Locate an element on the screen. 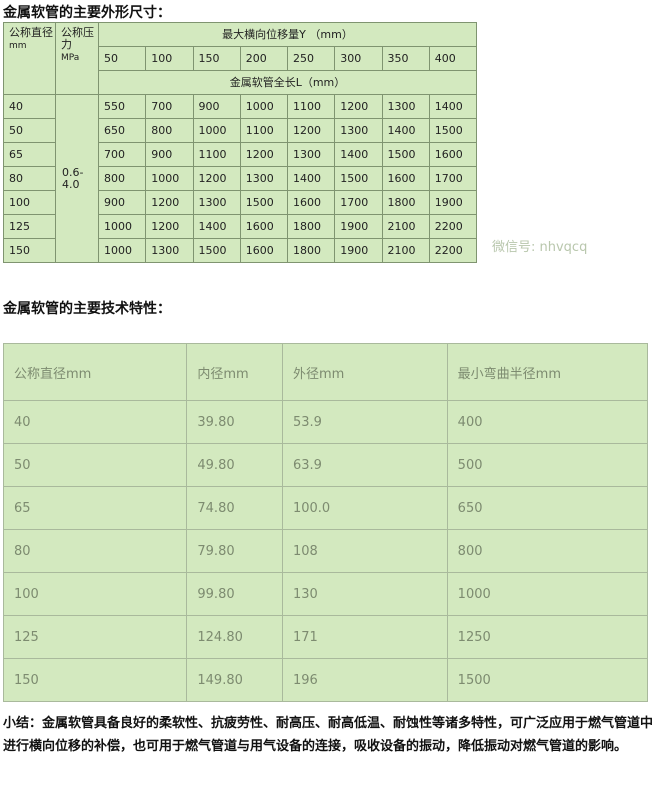  table-row: 150 1000 1300 1500 1600 1800 1900 2100 2200 is located at coordinates (240, 250).